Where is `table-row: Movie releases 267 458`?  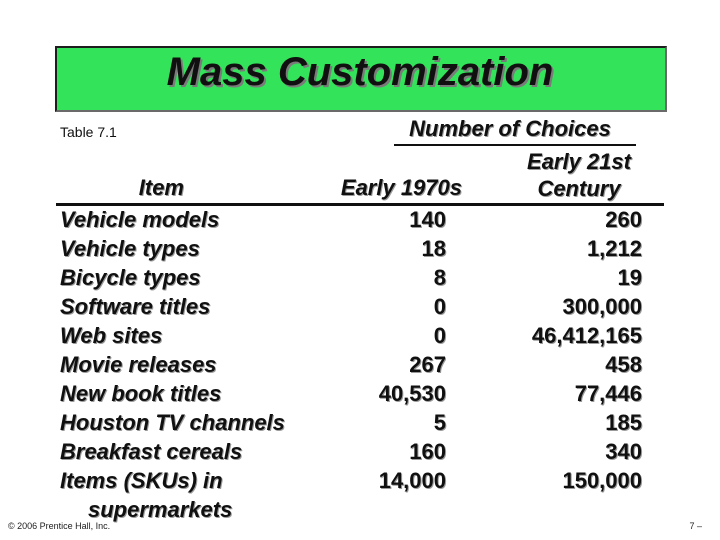
table-row: Movie releases 267 458 is located at coordinates (356, 364).